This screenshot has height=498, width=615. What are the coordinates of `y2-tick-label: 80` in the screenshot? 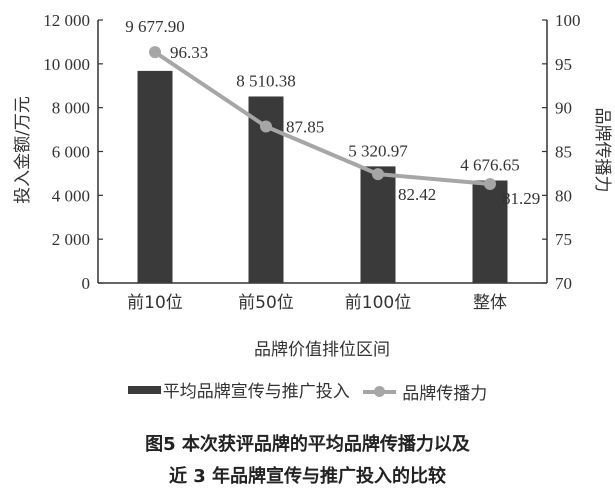 It's located at (563, 195).